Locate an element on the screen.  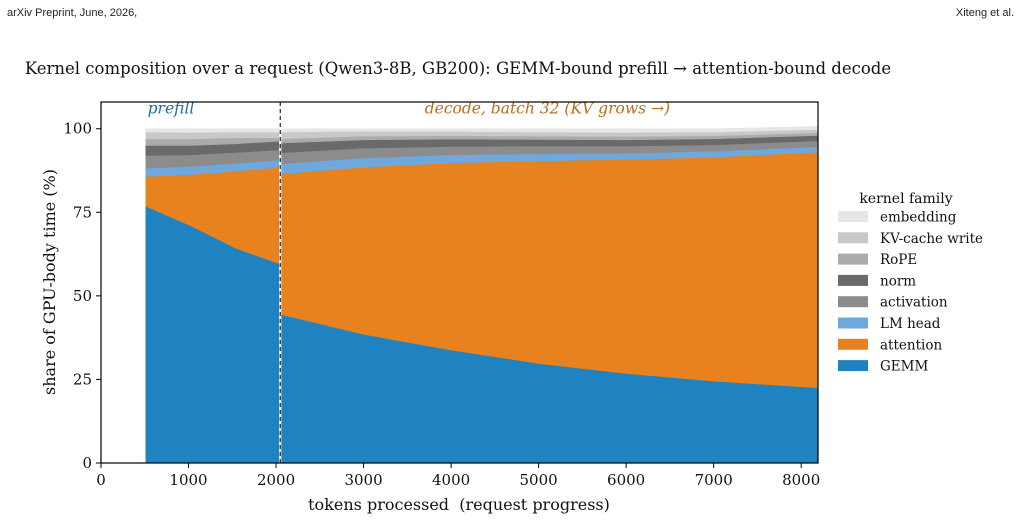
y-tick-label: 0 is located at coordinates (87, 463).